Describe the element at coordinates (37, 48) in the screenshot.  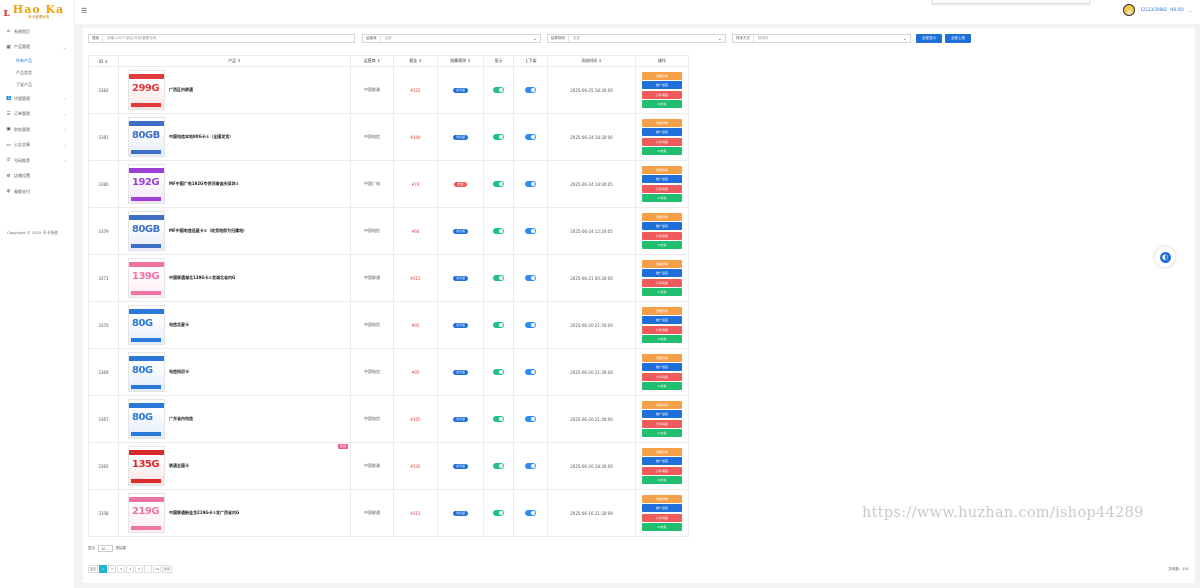
I see `sidebar-item: ▦ 产品管理 ⌄` at that location.